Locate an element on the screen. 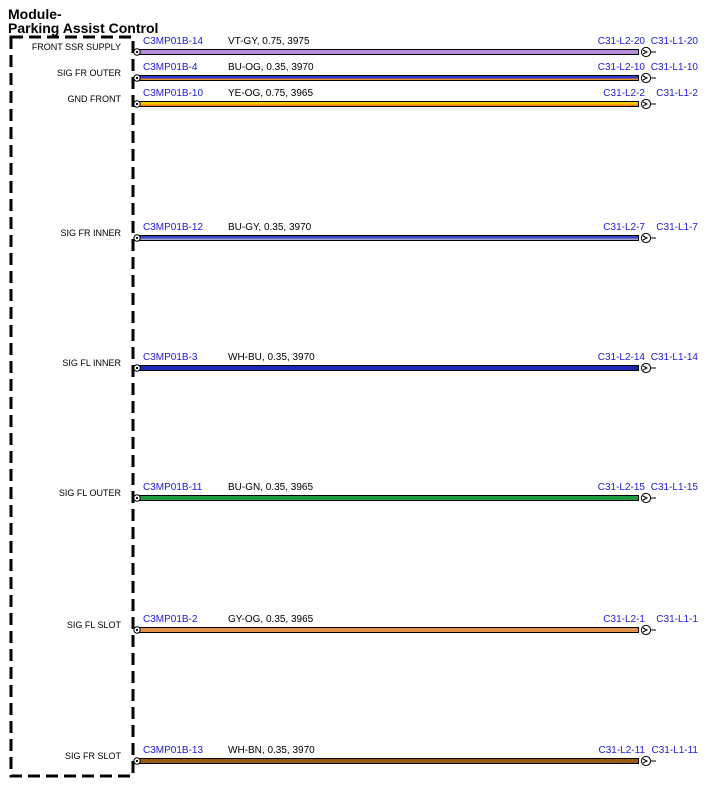 The image size is (706, 788). inline-pin-label: C31-L2-14 is located at coordinates (622, 357).